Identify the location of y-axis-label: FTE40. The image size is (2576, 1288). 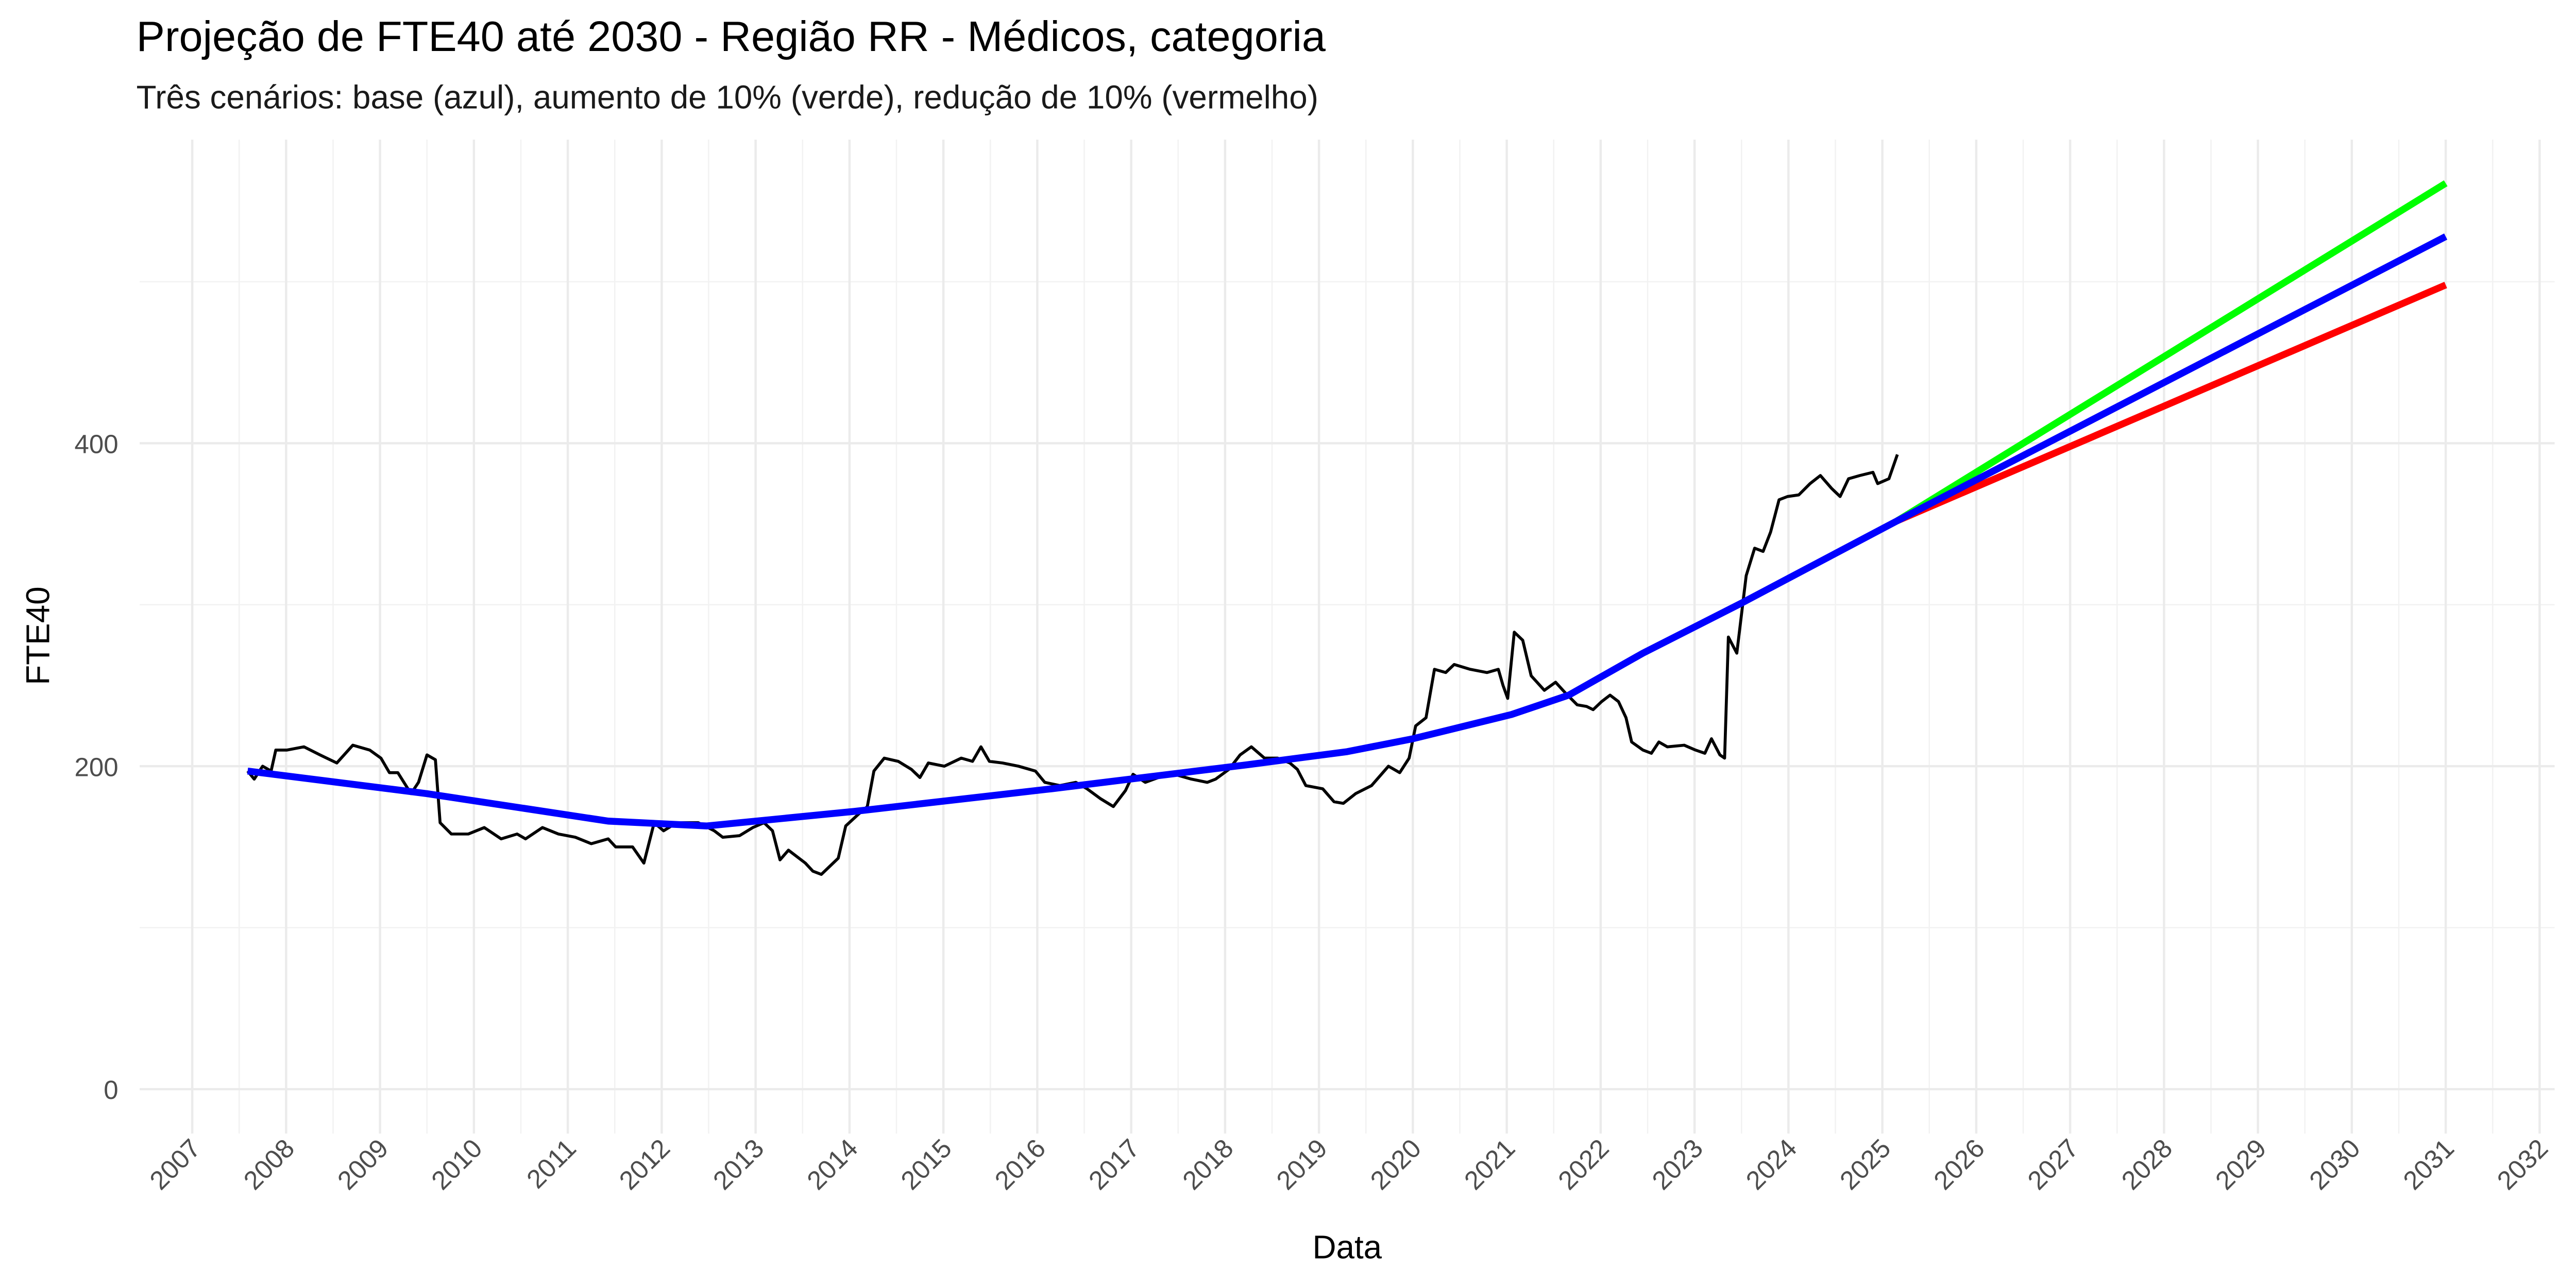
(38, 635).